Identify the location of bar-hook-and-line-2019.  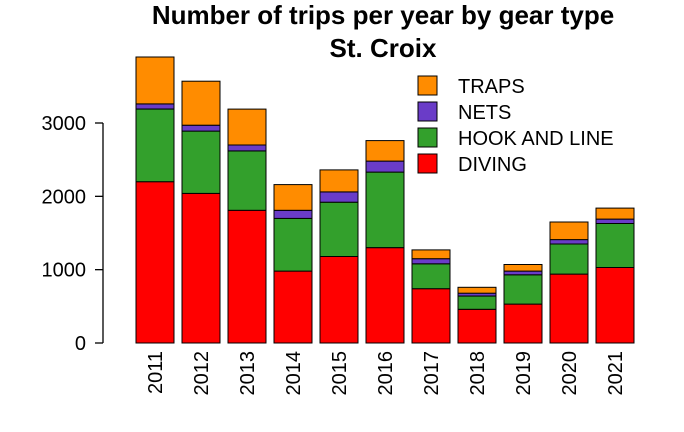
(523, 289).